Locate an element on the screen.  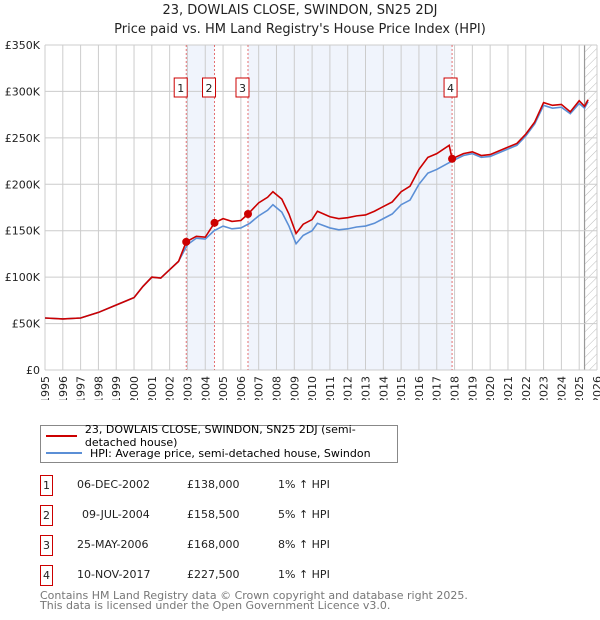
x-tick-label: 2001 is located at coordinates (152, 388).